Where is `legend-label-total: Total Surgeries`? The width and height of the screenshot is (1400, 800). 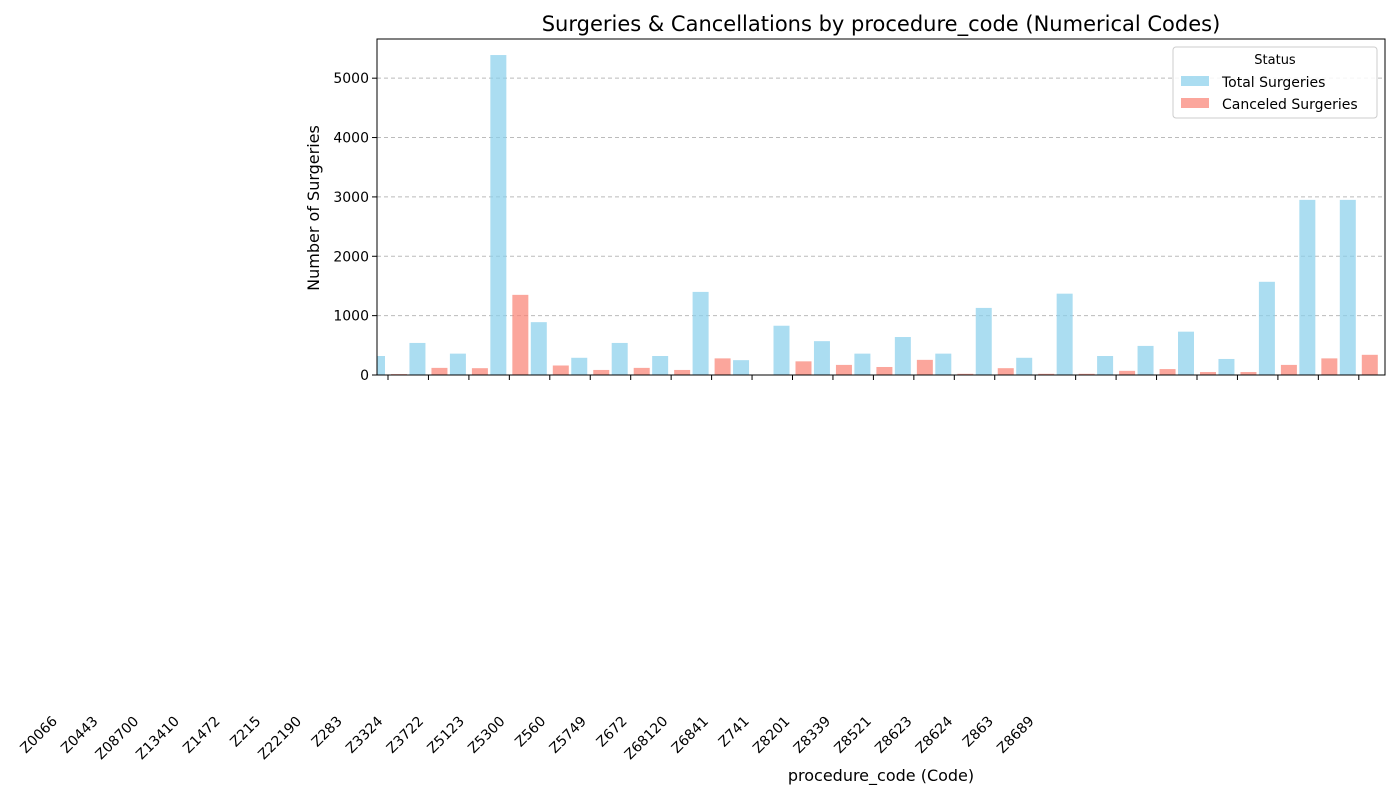 legend-label-total: Total Surgeries is located at coordinates (1273, 83).